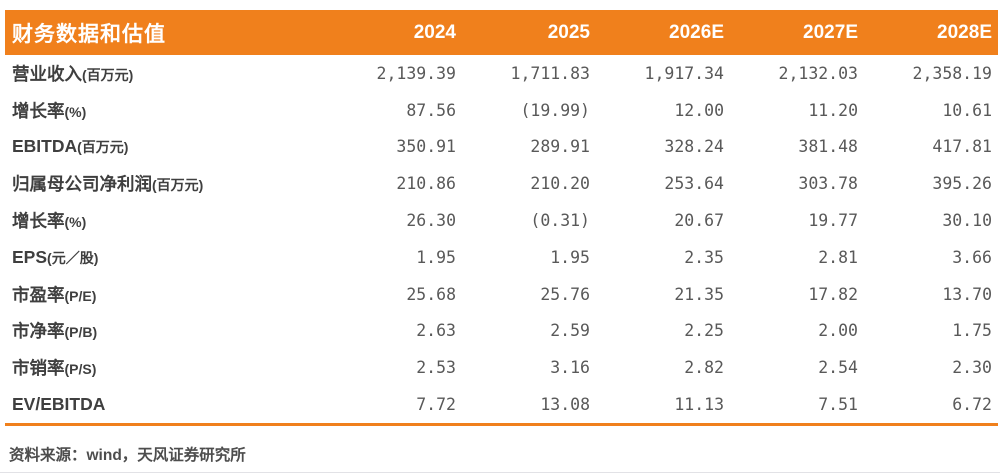  Describe the element at coordinates (501, 294) in the screenshot. I see `table-row: 市盈率(P/E) 25.68 25.76 21.35 17.82 13.70` at that location.